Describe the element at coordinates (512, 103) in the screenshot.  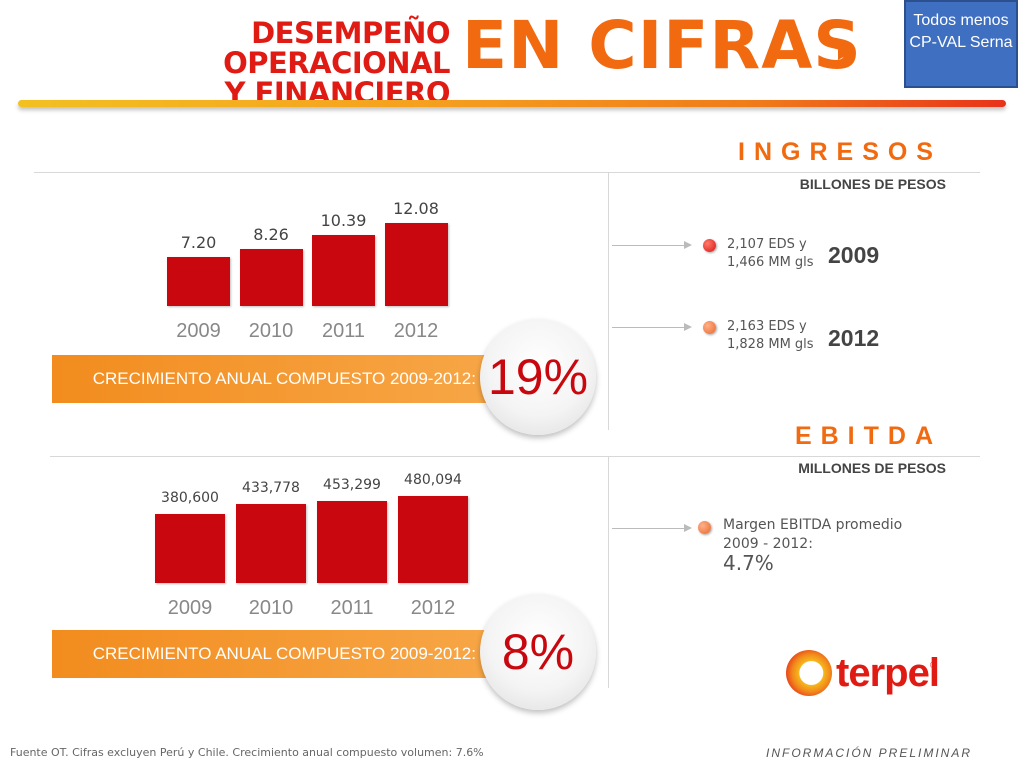
I see `header-gradient-bar` at that location.